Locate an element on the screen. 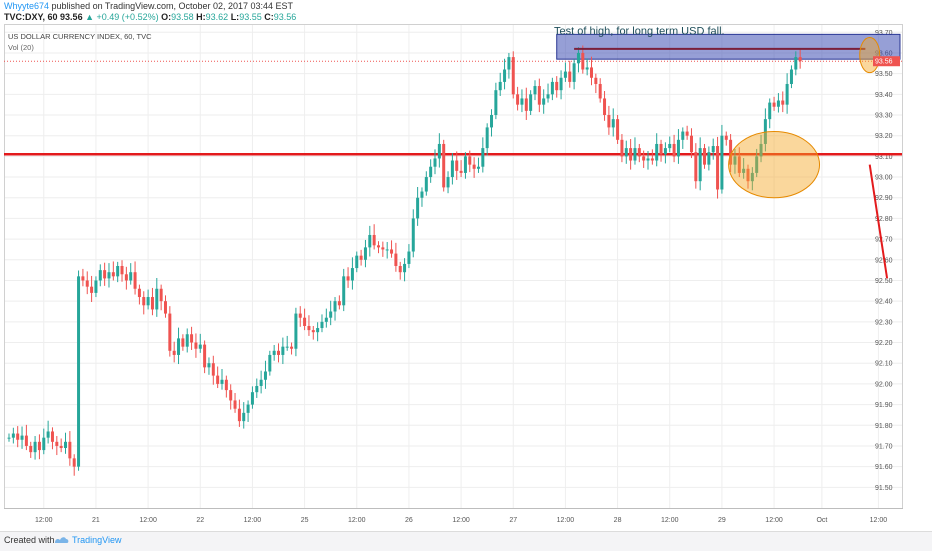  y-tick-label: 92.30 is located at coordinates (884, 322).